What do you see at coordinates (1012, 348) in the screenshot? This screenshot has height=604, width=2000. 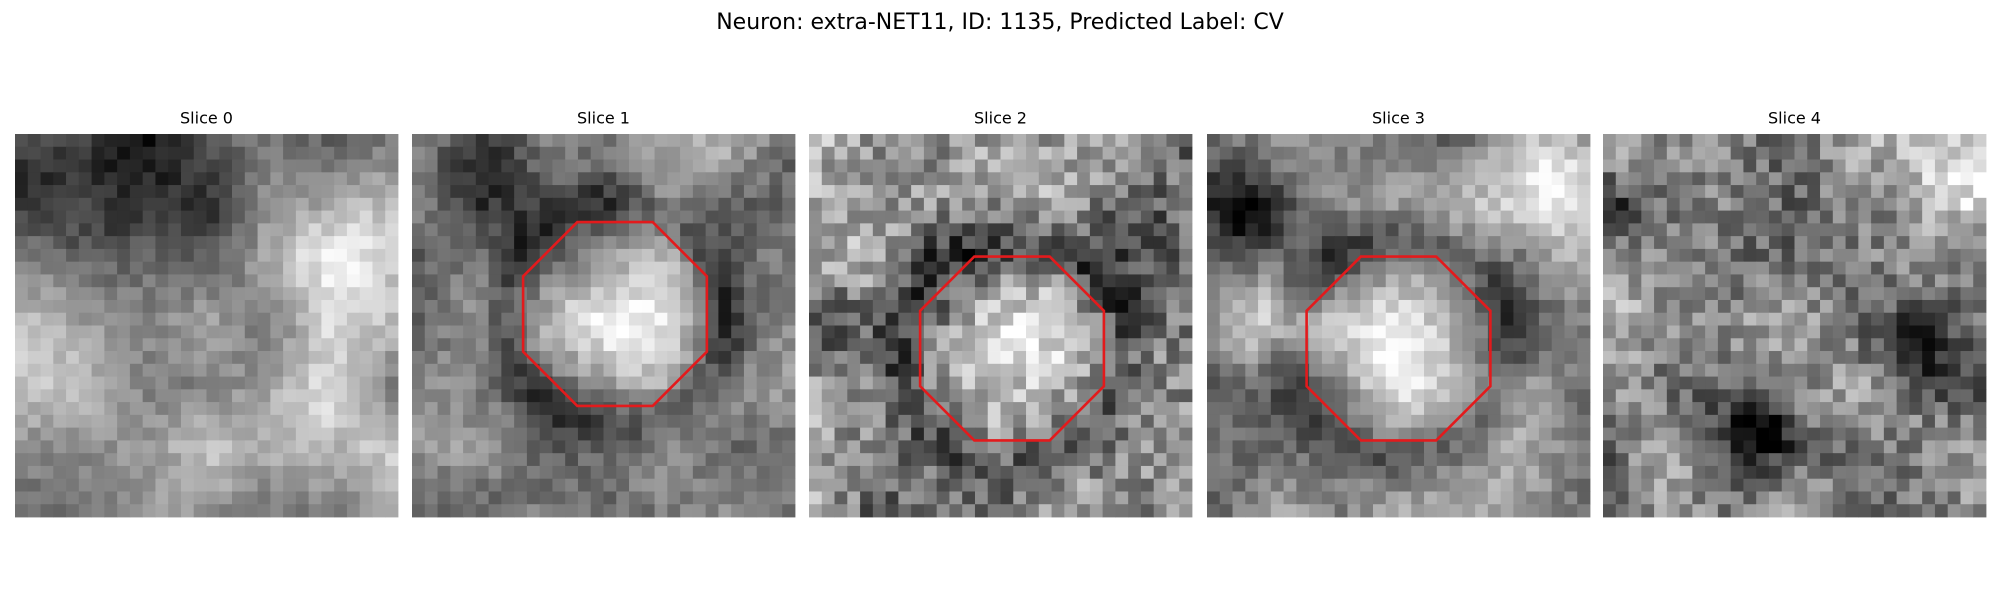 I see `roi-outline` at bounding box center [1012, 348].